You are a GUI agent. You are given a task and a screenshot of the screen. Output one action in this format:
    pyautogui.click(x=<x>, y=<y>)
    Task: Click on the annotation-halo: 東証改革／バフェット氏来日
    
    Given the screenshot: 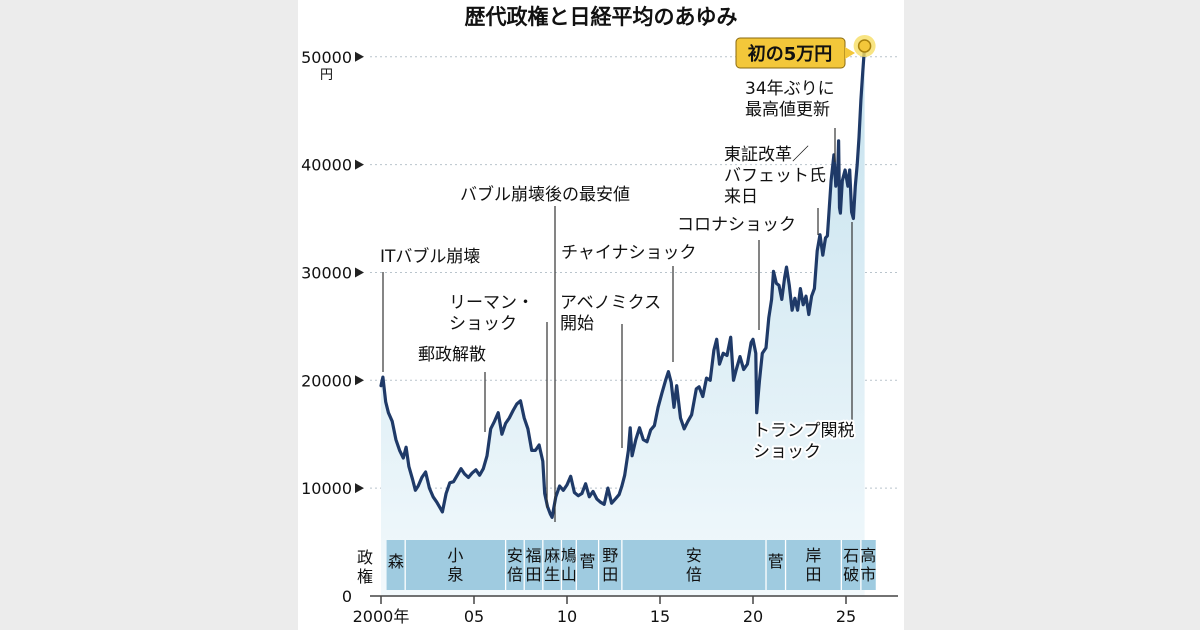 What is the action you would take?
    pyautogui.click(x=775, y=176)
    